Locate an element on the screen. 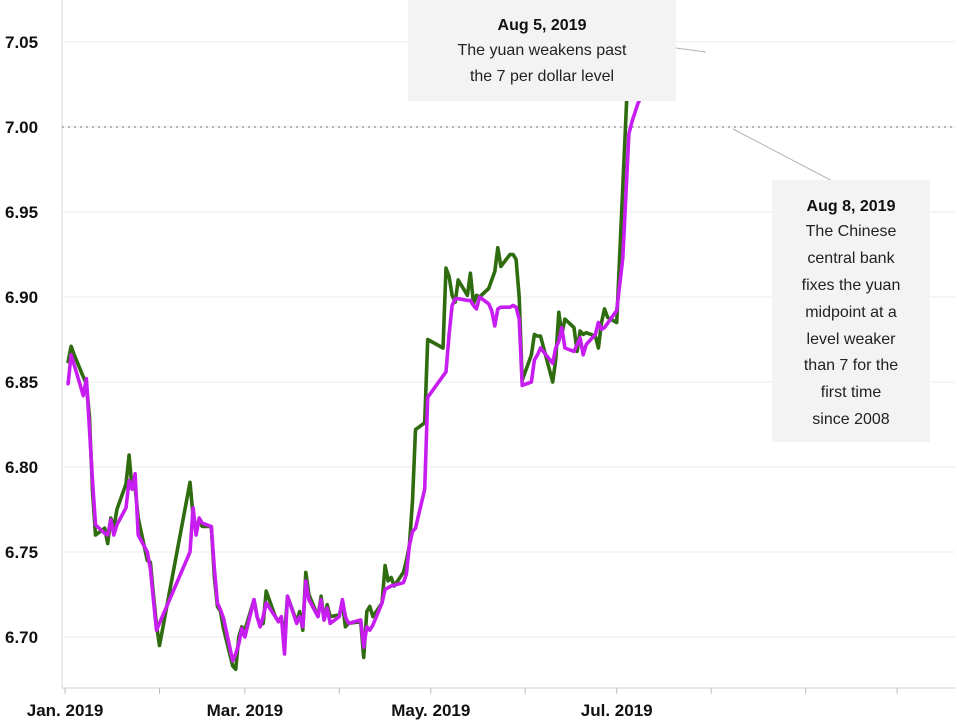  annotation-text: than 7 for the is located at coordinates (851, 365).